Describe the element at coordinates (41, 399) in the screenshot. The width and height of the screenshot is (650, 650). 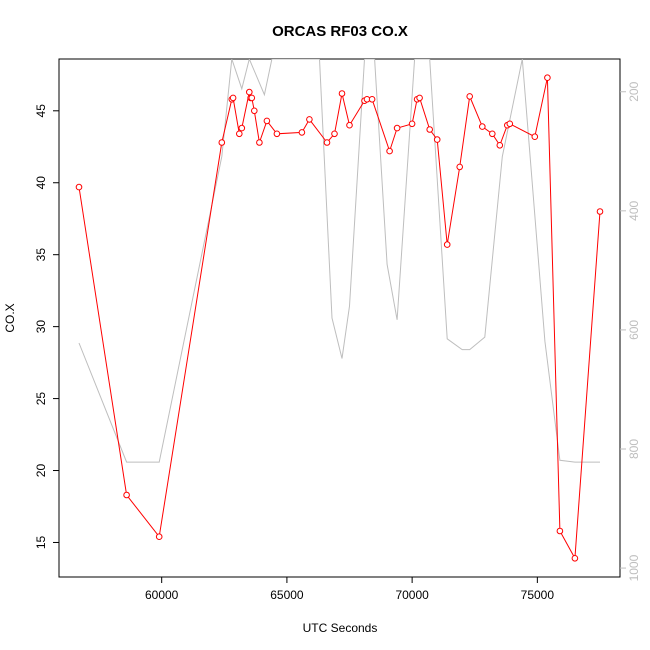
I see `y-tick-label: 25` at that location.